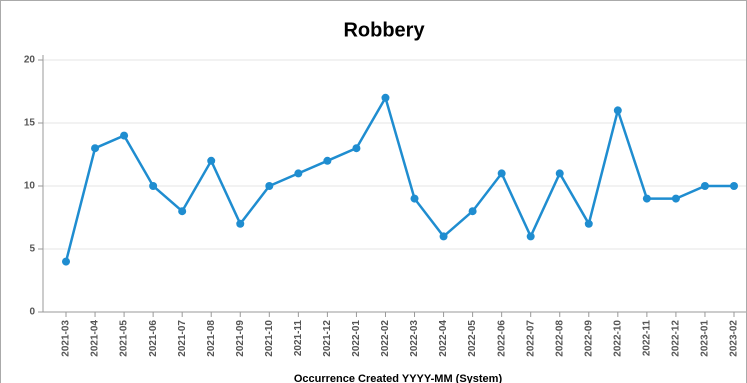  Describe the element at coordinates (385, 338) in the screenshot. I see `x-tick-label: 2022-02` at that location.